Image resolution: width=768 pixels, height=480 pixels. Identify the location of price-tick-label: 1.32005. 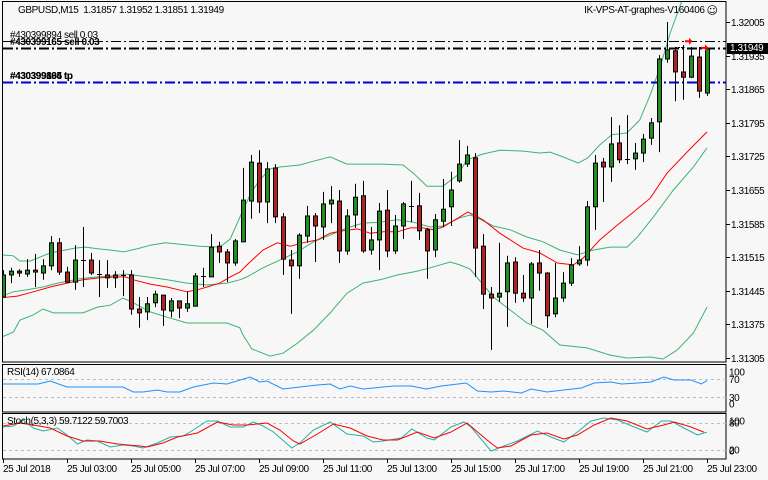
(748, 23).